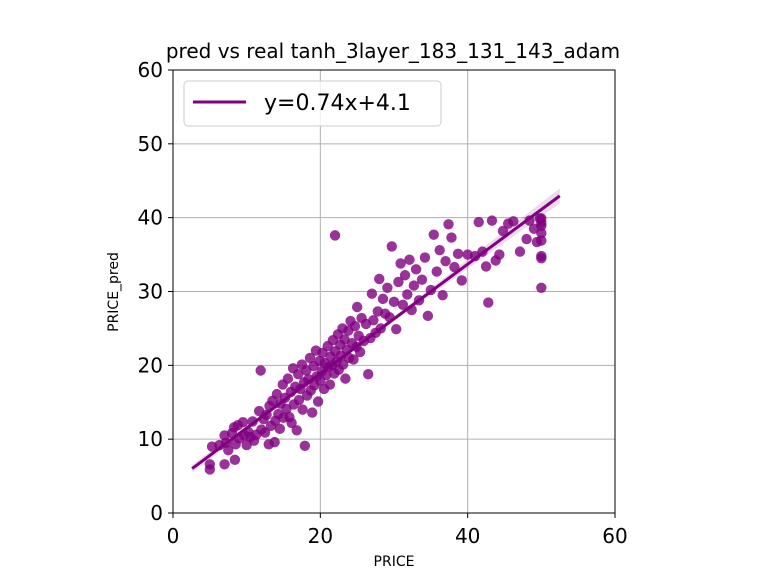 Image resolution: width=768 pixels, height=576 pixels. What do you see at coordinates (150, 218) in the screenshot?
I see `y-tick-label-4: 40` at bounding box center [150, 218].